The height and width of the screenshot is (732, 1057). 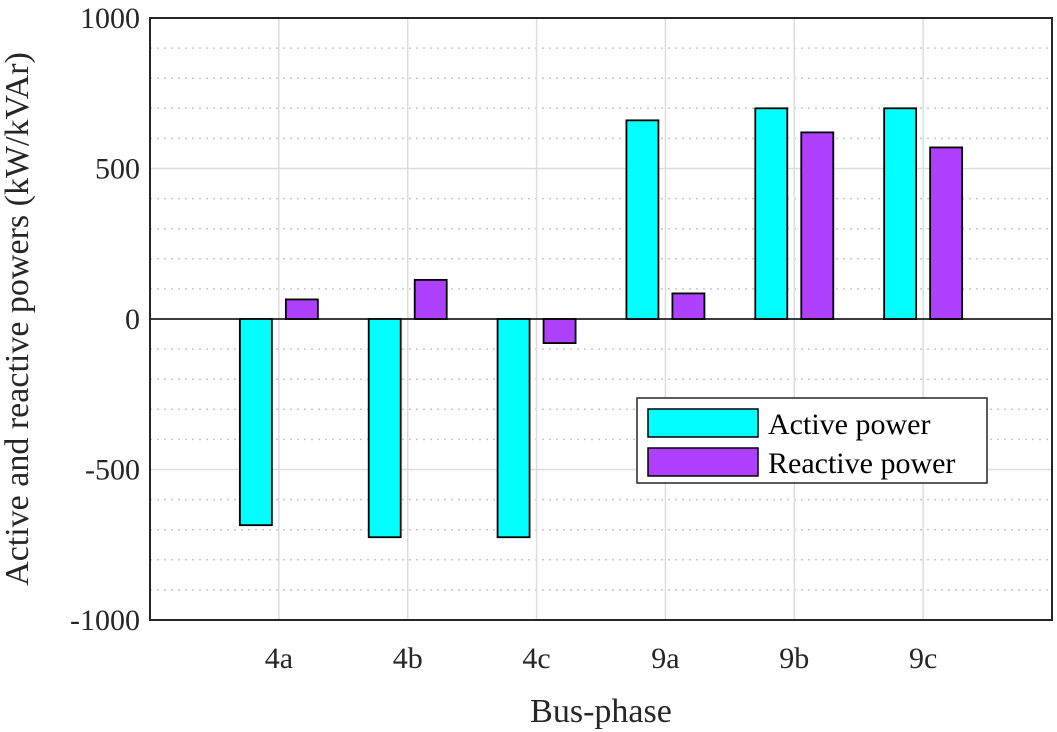 What do you see at coordinates (601, 658) in the screenshot?
I see `x-tick-labels: 4a 4b 4c 9a 9b 9c` at bounding box center [601, 658].